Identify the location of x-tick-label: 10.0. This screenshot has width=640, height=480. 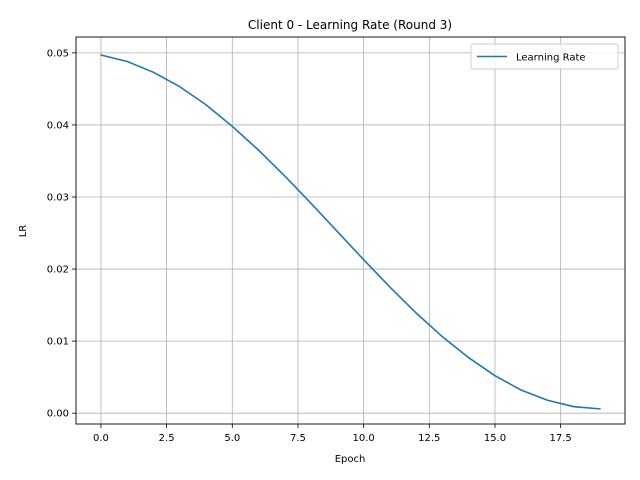
(364, 438).